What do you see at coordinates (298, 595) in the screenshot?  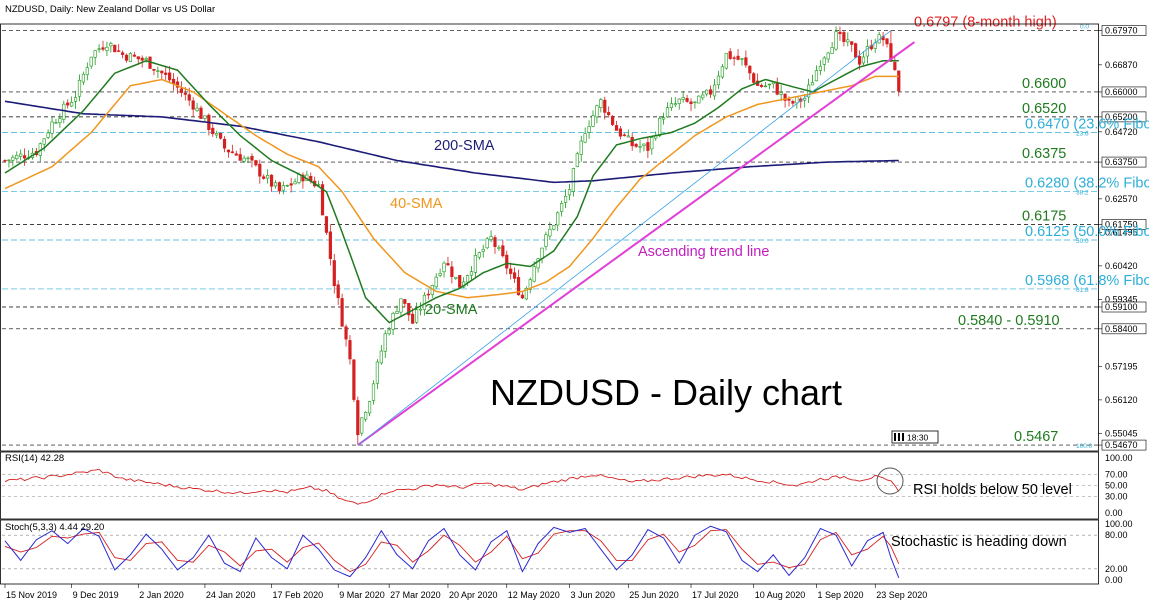 I see `time-tick-label: 17 Feb 2020` at bounding box center [298, 595].